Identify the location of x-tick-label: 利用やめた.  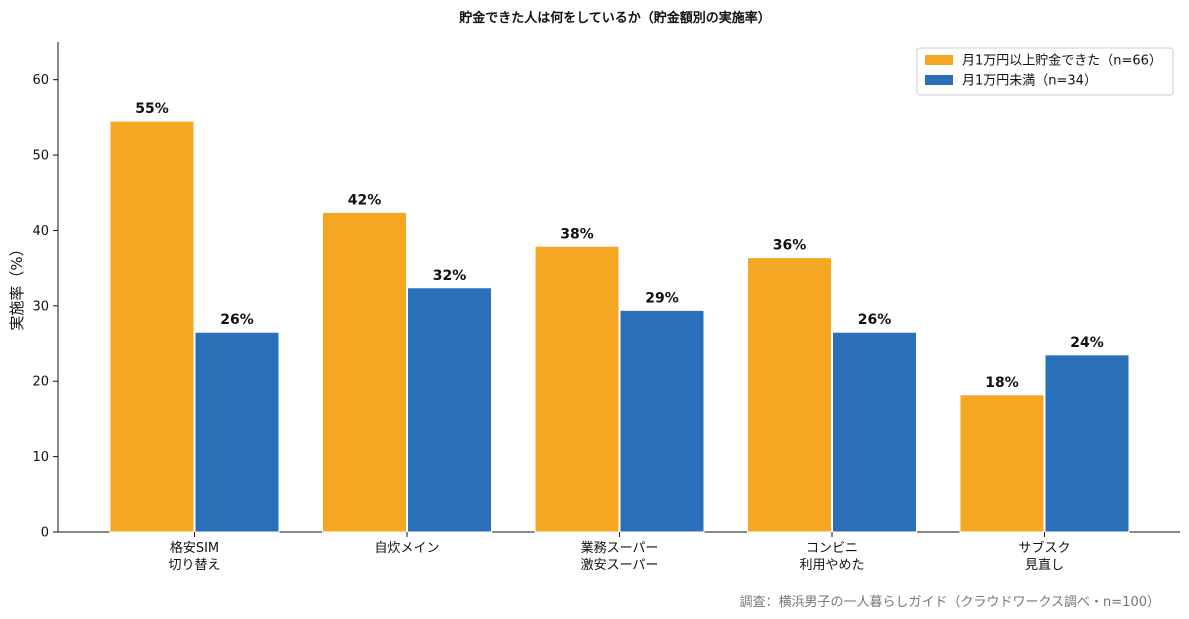
(831, 565).